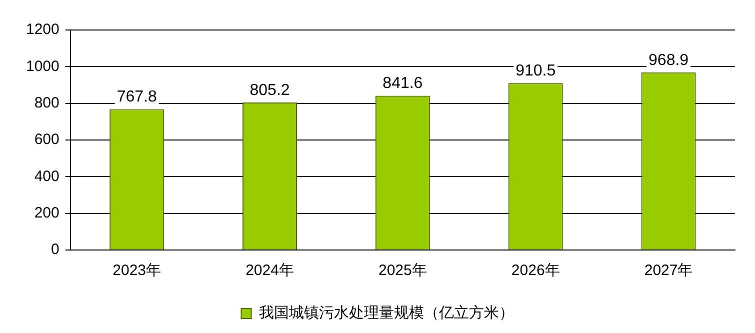 This screenshot has height=333, width=755. I want to click on y-tick-label: 600, so click(47, 139).